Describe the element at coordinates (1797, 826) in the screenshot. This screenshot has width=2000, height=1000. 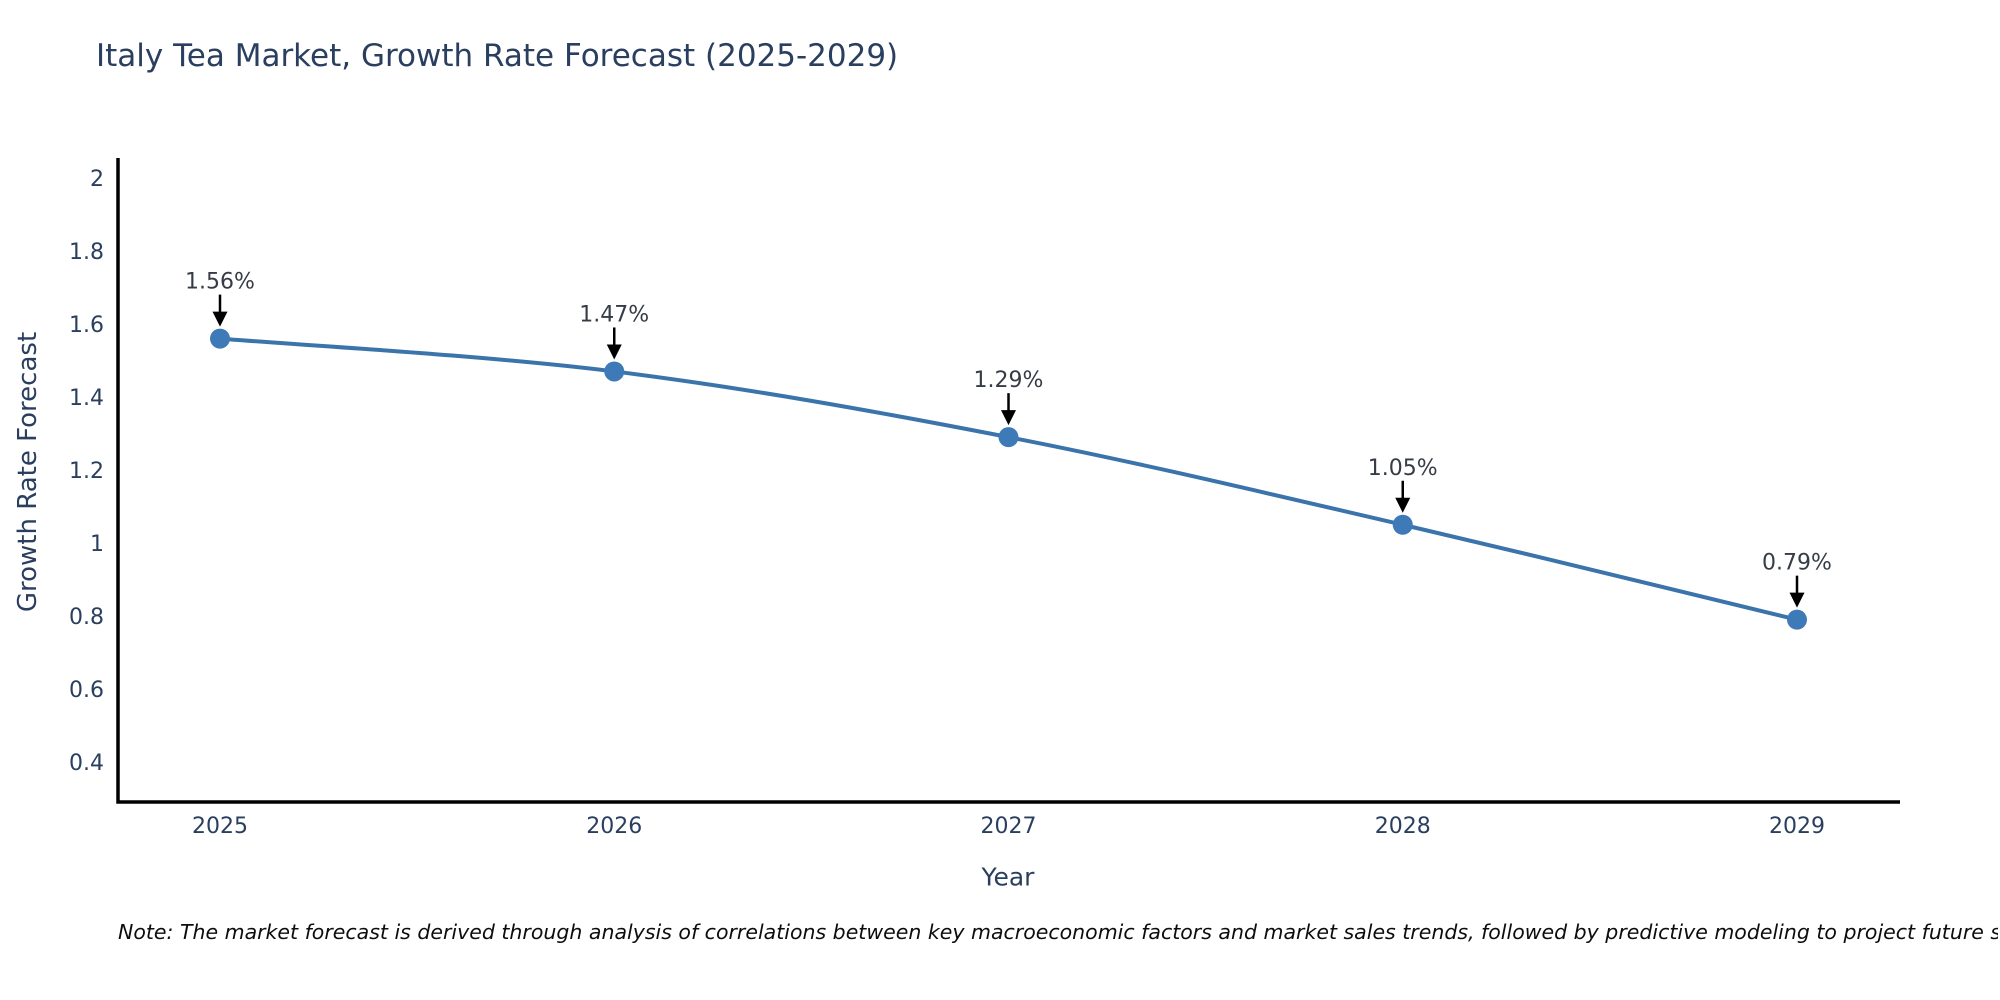
I see `x-tick-label: 2029` at that location.